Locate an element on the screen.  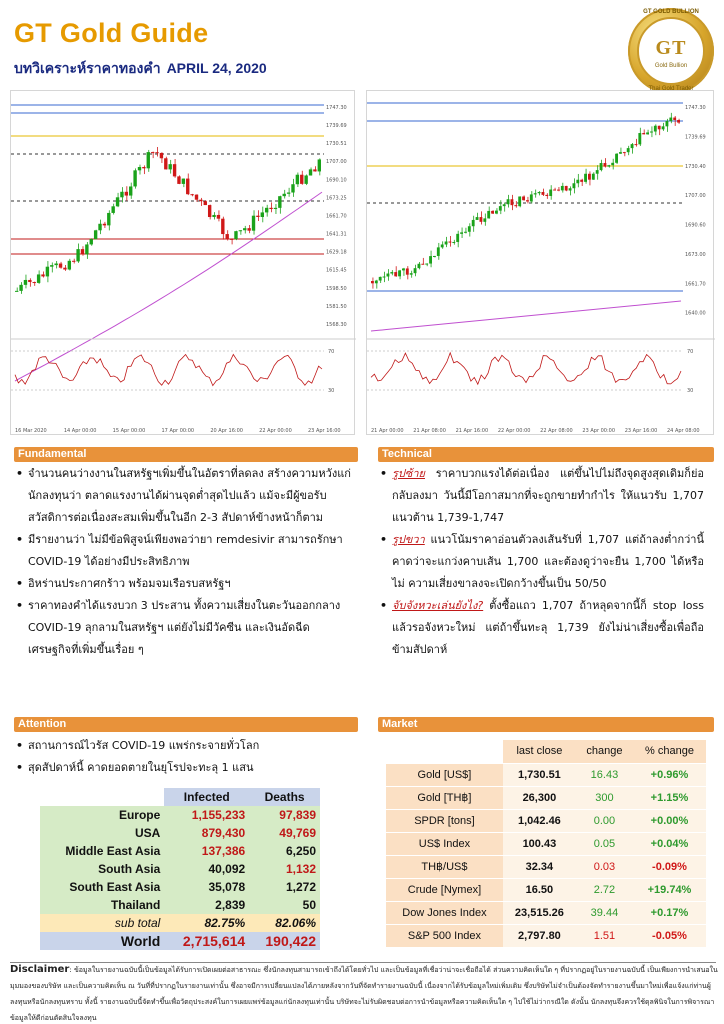
market-close: 1,730.51 is located at coordinates (539, 775).